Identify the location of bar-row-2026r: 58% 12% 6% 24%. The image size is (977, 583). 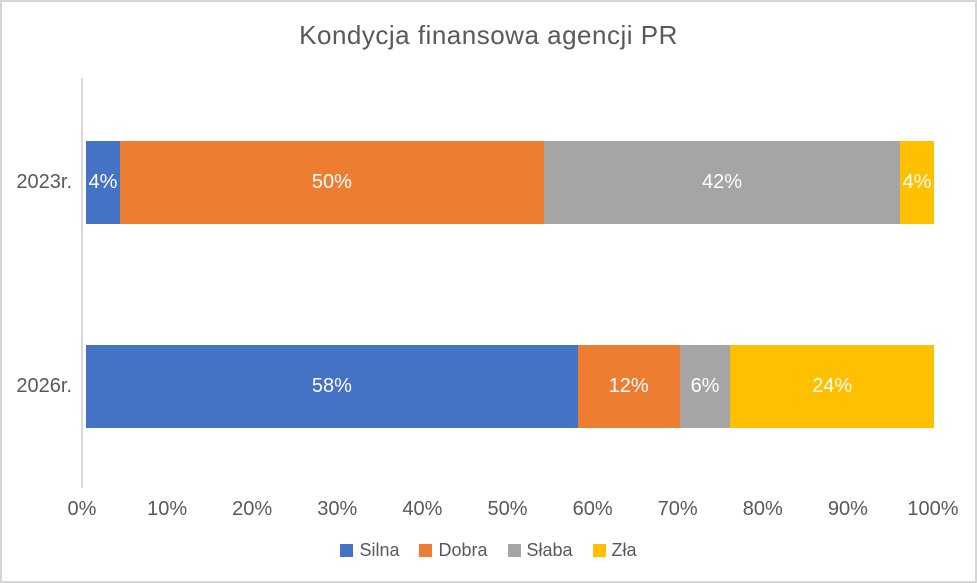
(510, 386).